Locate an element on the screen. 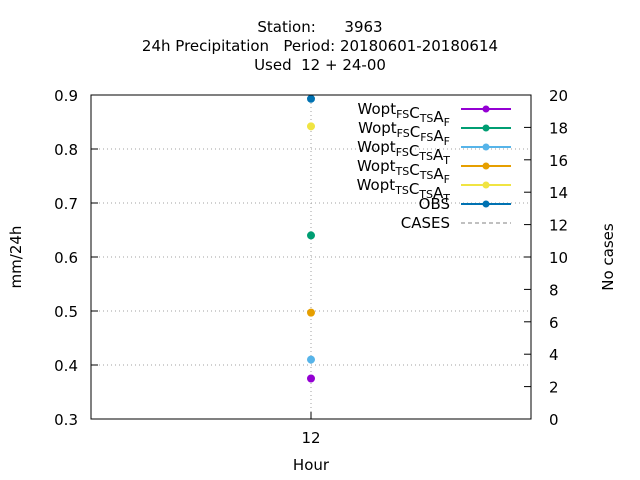  y-tick-label: 0.6 is located at coordinates (66, 258).